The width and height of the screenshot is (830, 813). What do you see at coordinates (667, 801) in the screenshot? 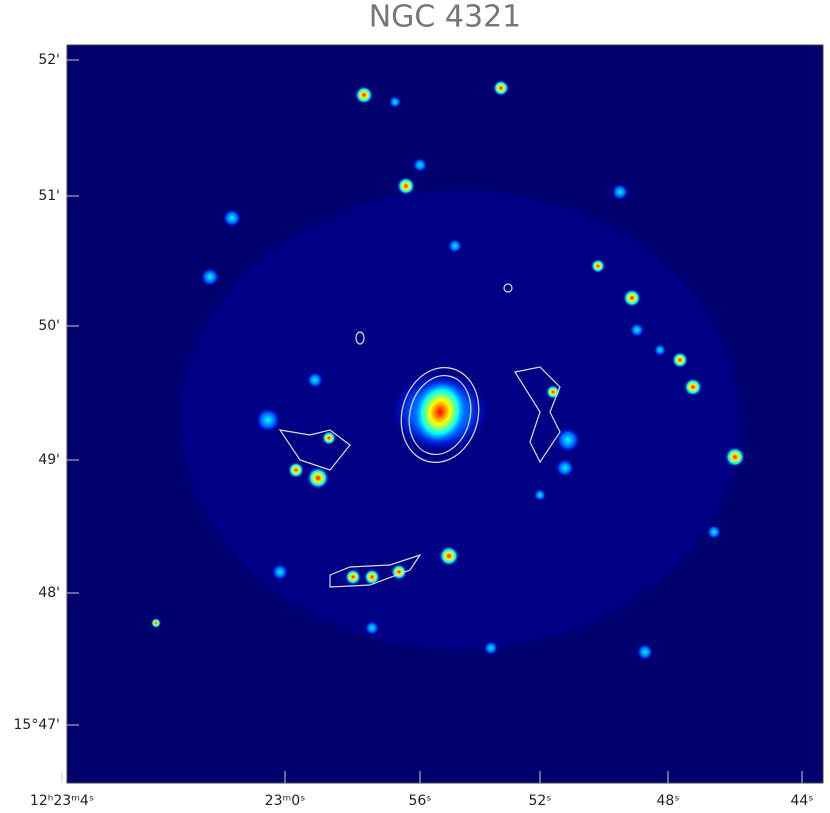
I see `x-tick-label: 48ˢ` at bounding box center [667, 801].